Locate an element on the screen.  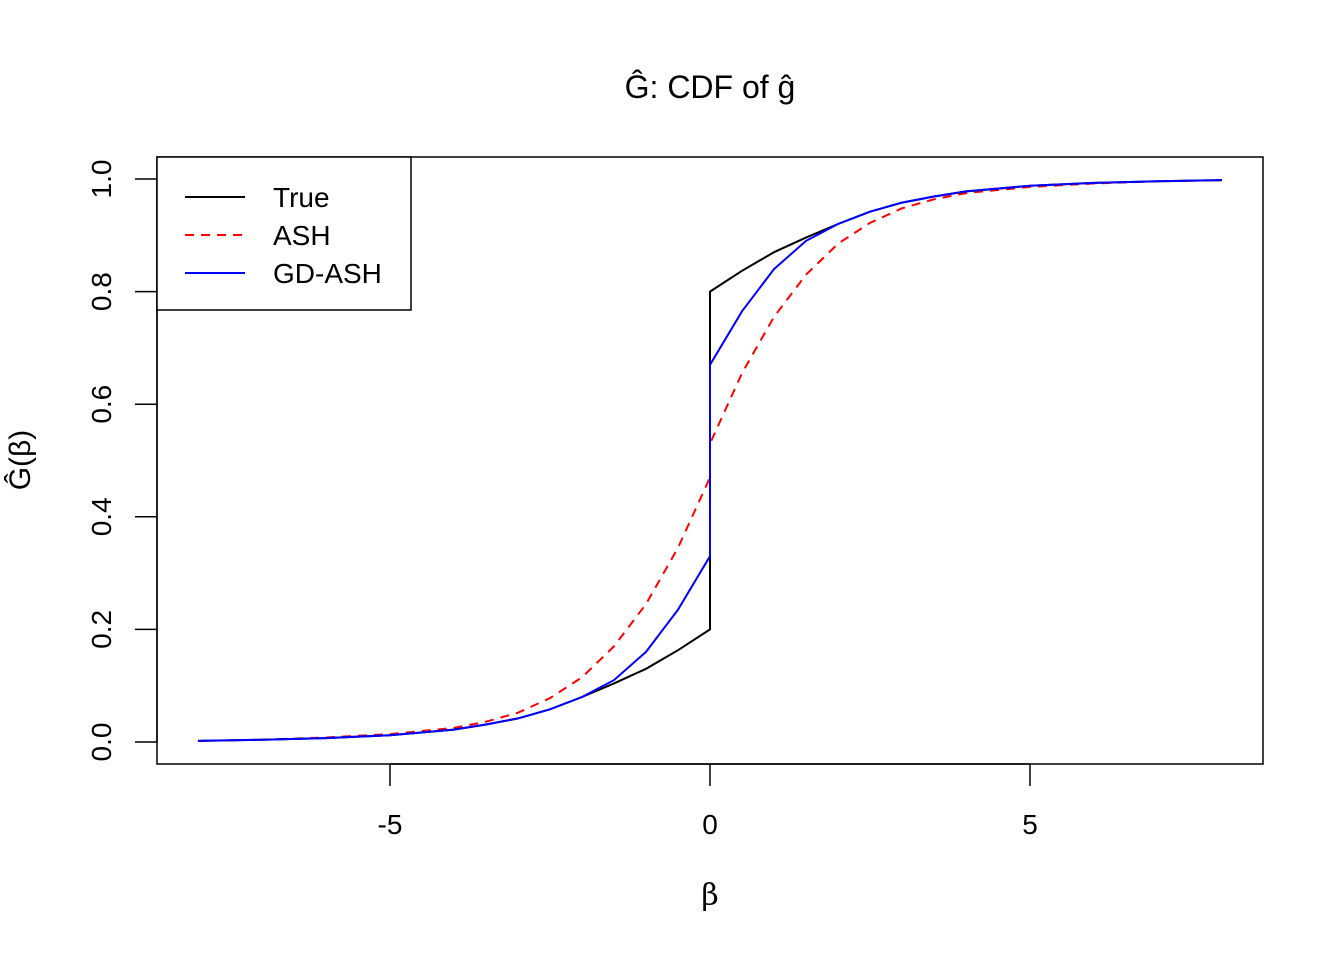
x-axis-label: β is located at coordinates (709, 895).